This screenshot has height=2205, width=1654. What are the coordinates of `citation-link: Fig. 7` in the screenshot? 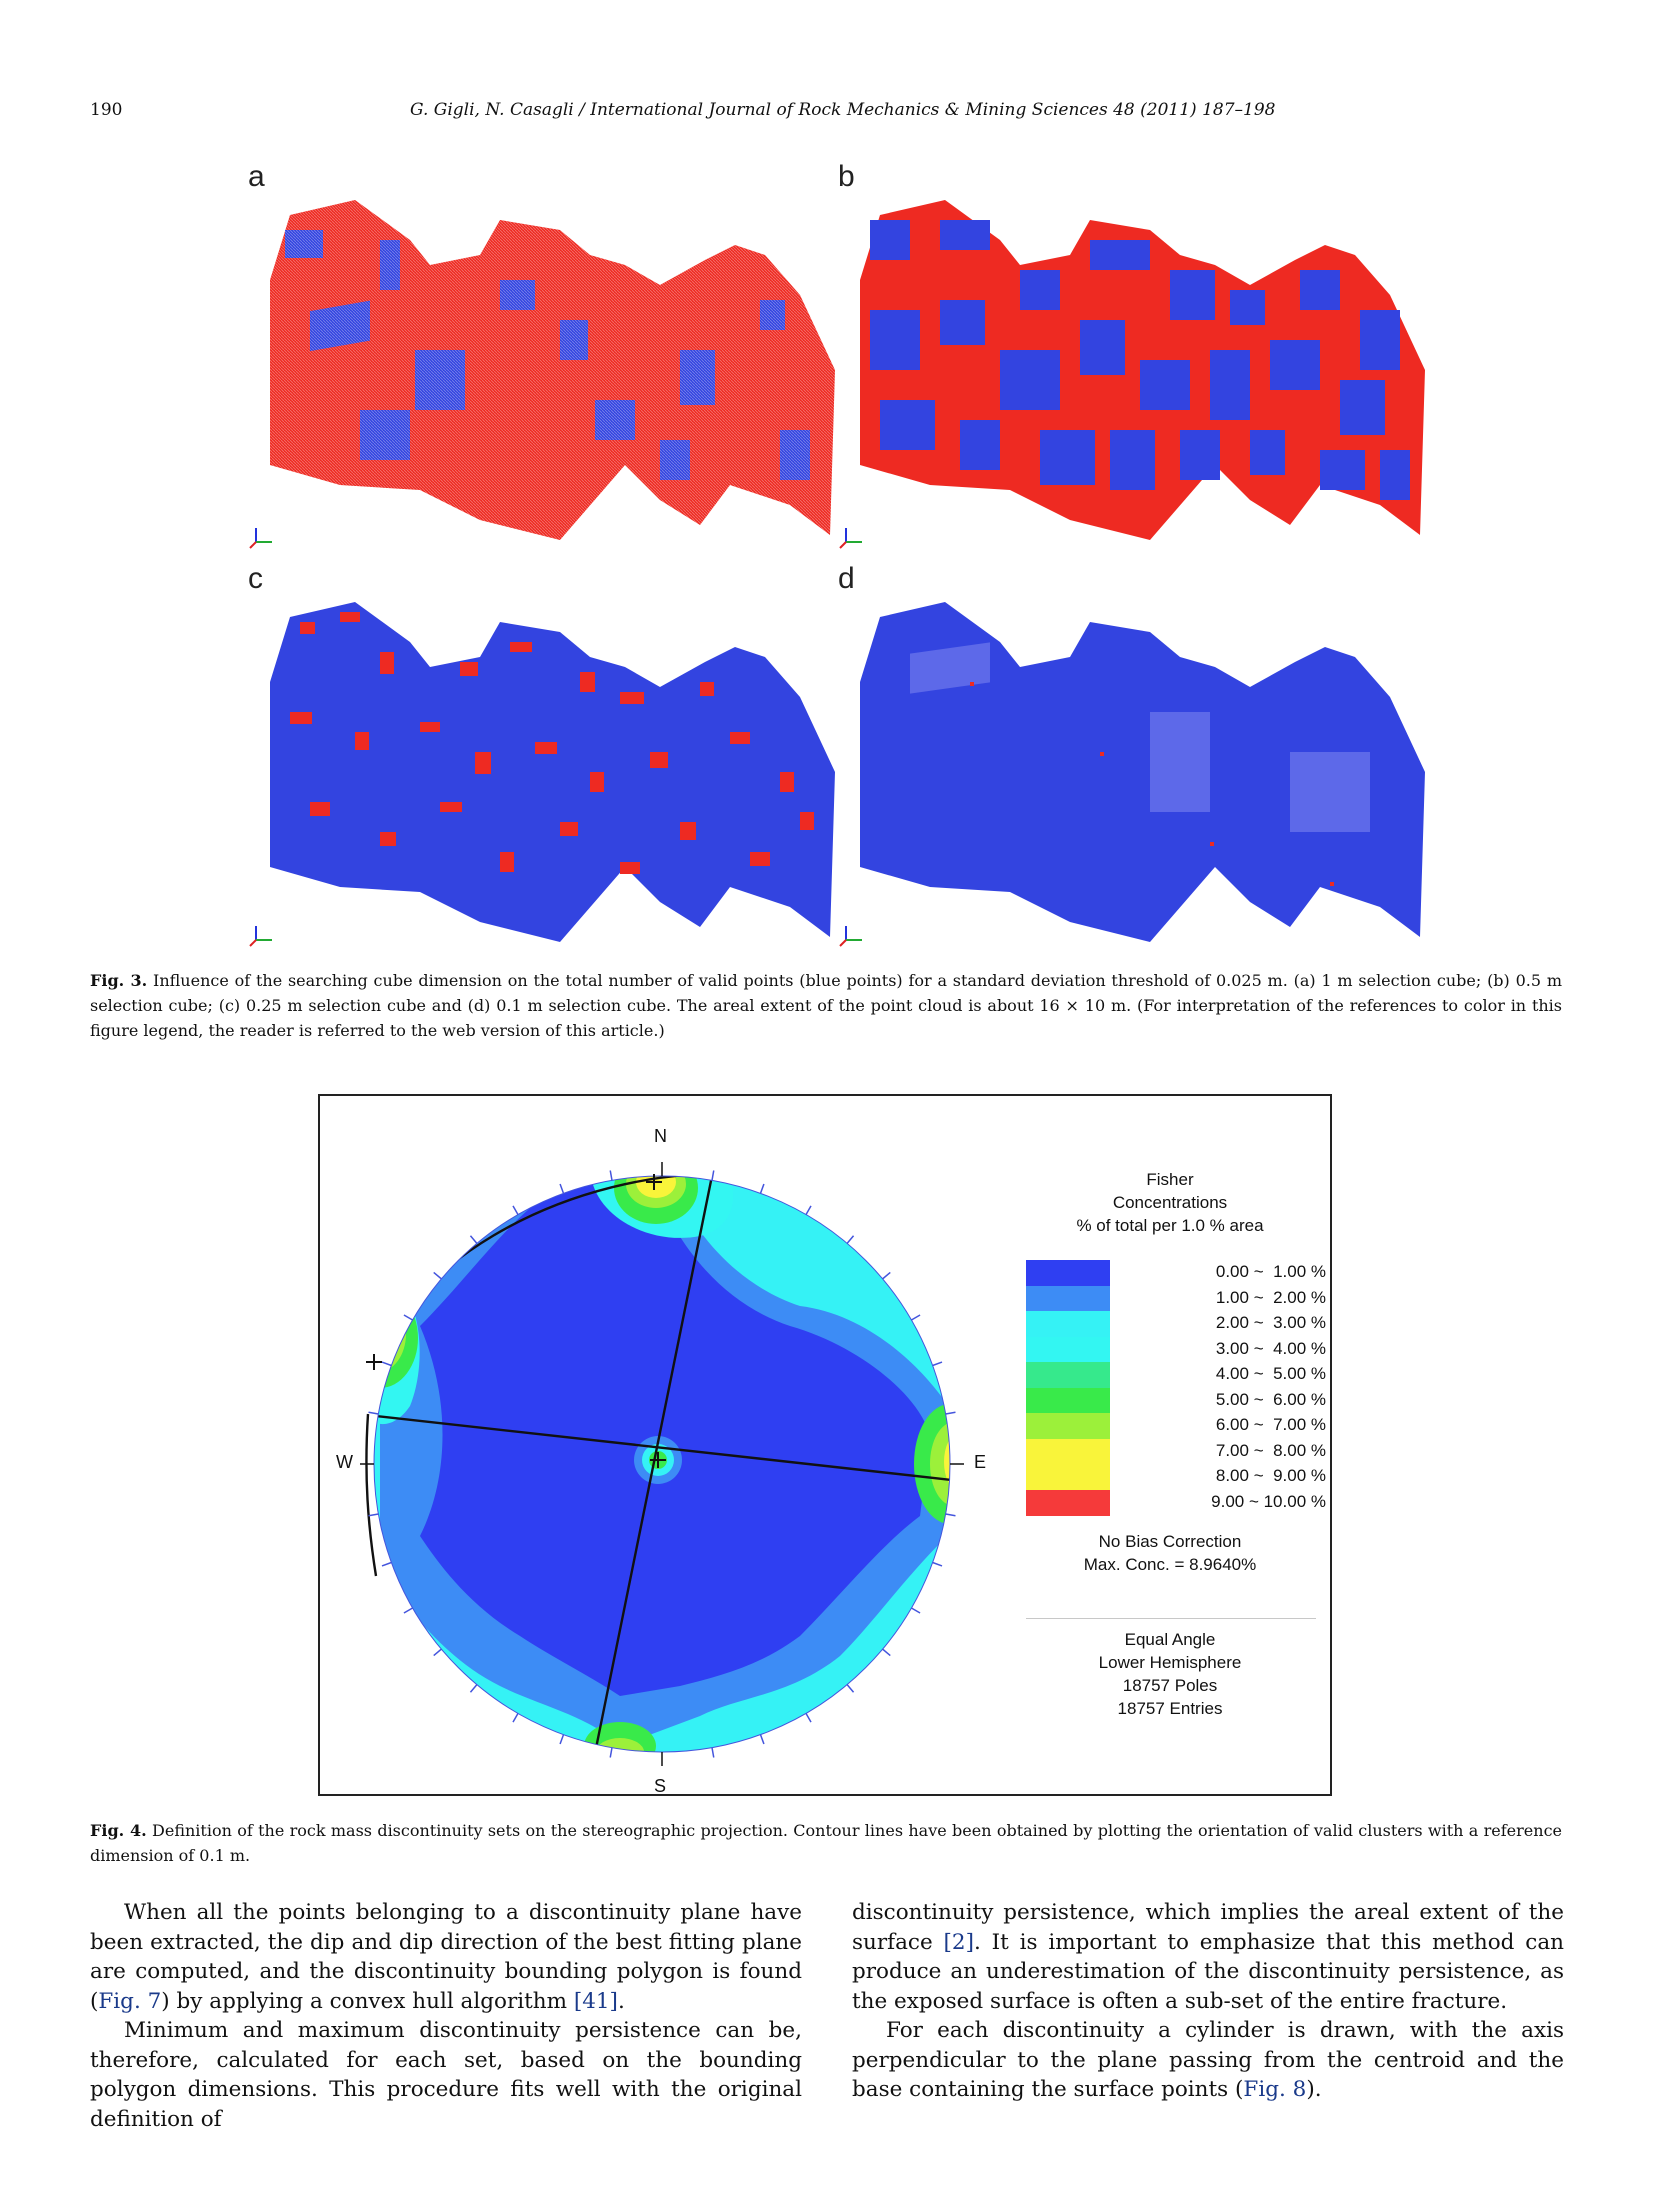 It's located at (130, 2001).